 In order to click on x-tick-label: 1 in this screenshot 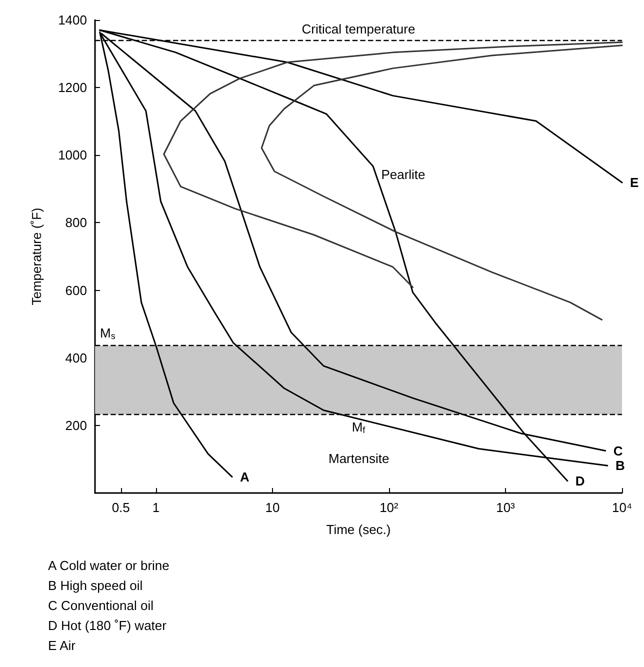, I will do `click(156, 507)`.